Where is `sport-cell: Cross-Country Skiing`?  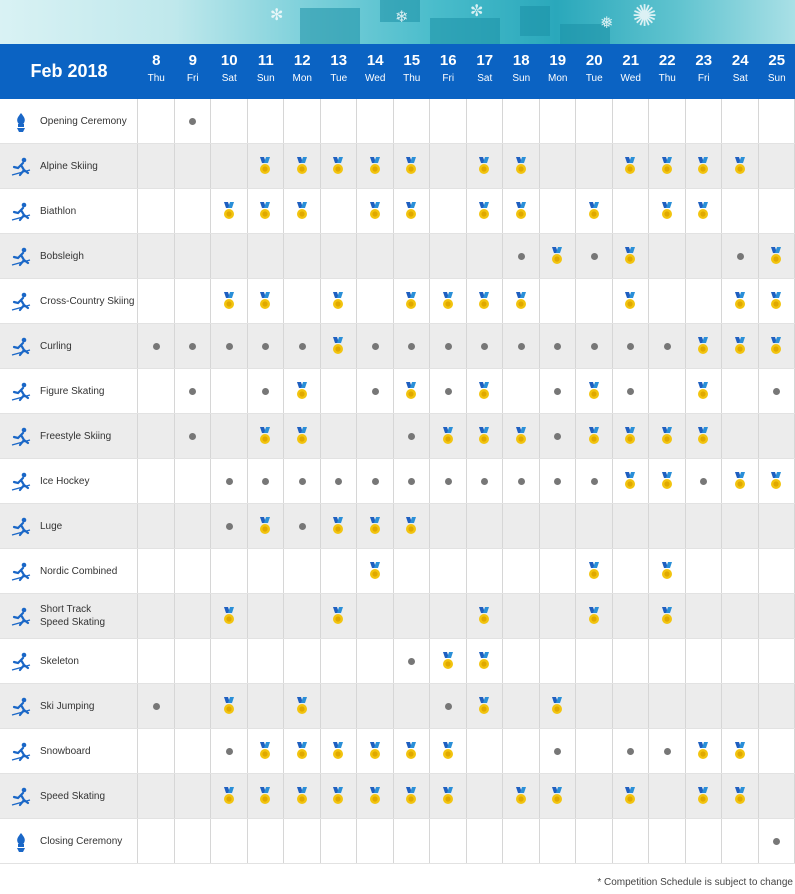 sport-cell: Cross-Country Skiing is located at coordinates (69, 301).